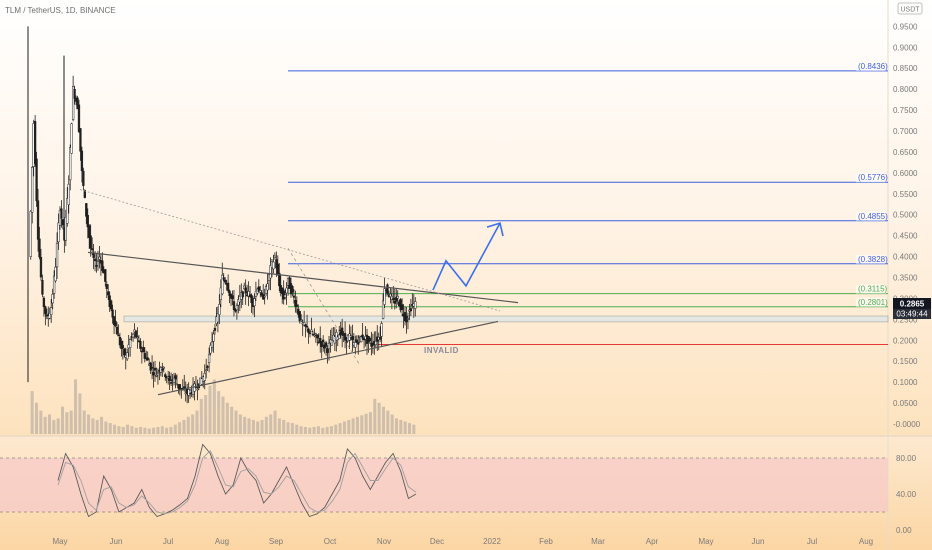  What do you see at coordinates (492, 541) in the screenshot?
I see `time-tick-label: 2022` at bounding box center [492, 541].